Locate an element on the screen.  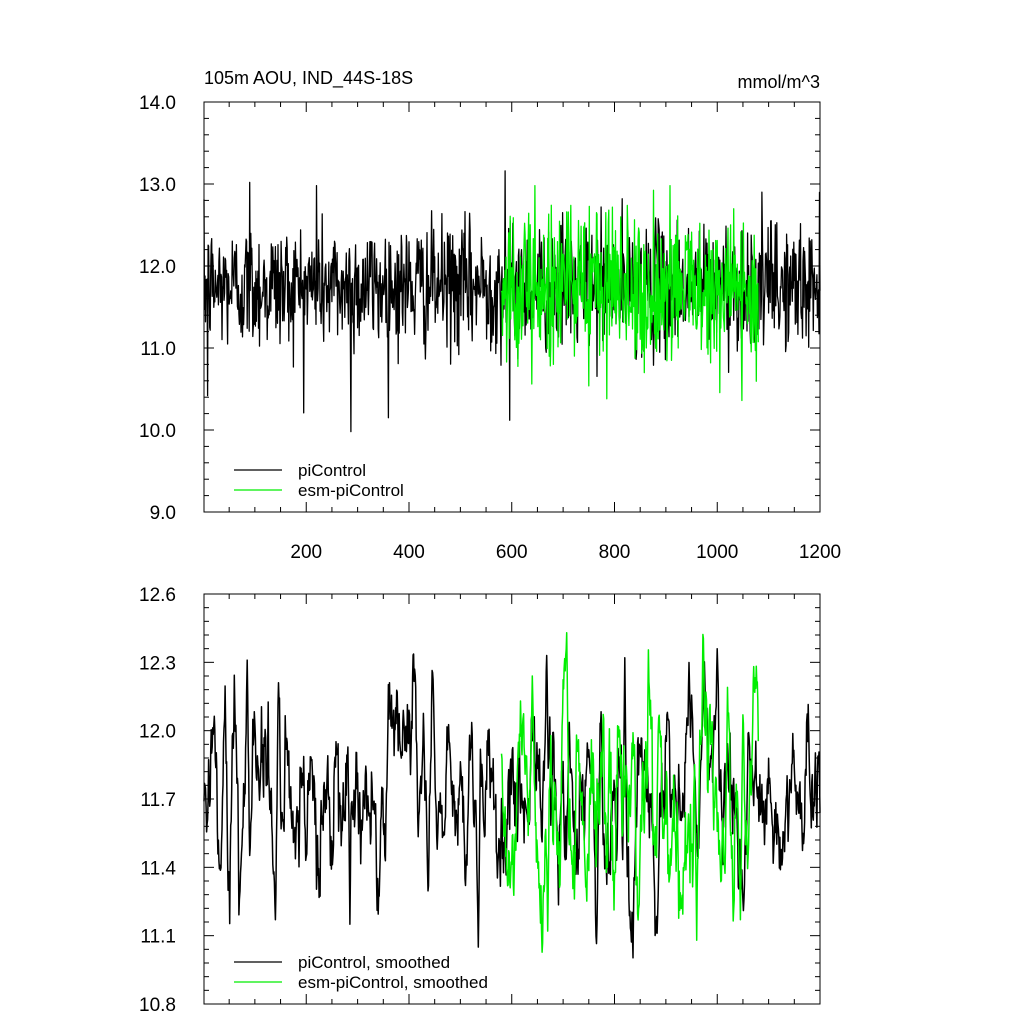
y-tick-label: 11.4 is located at coordinates (158, 868).